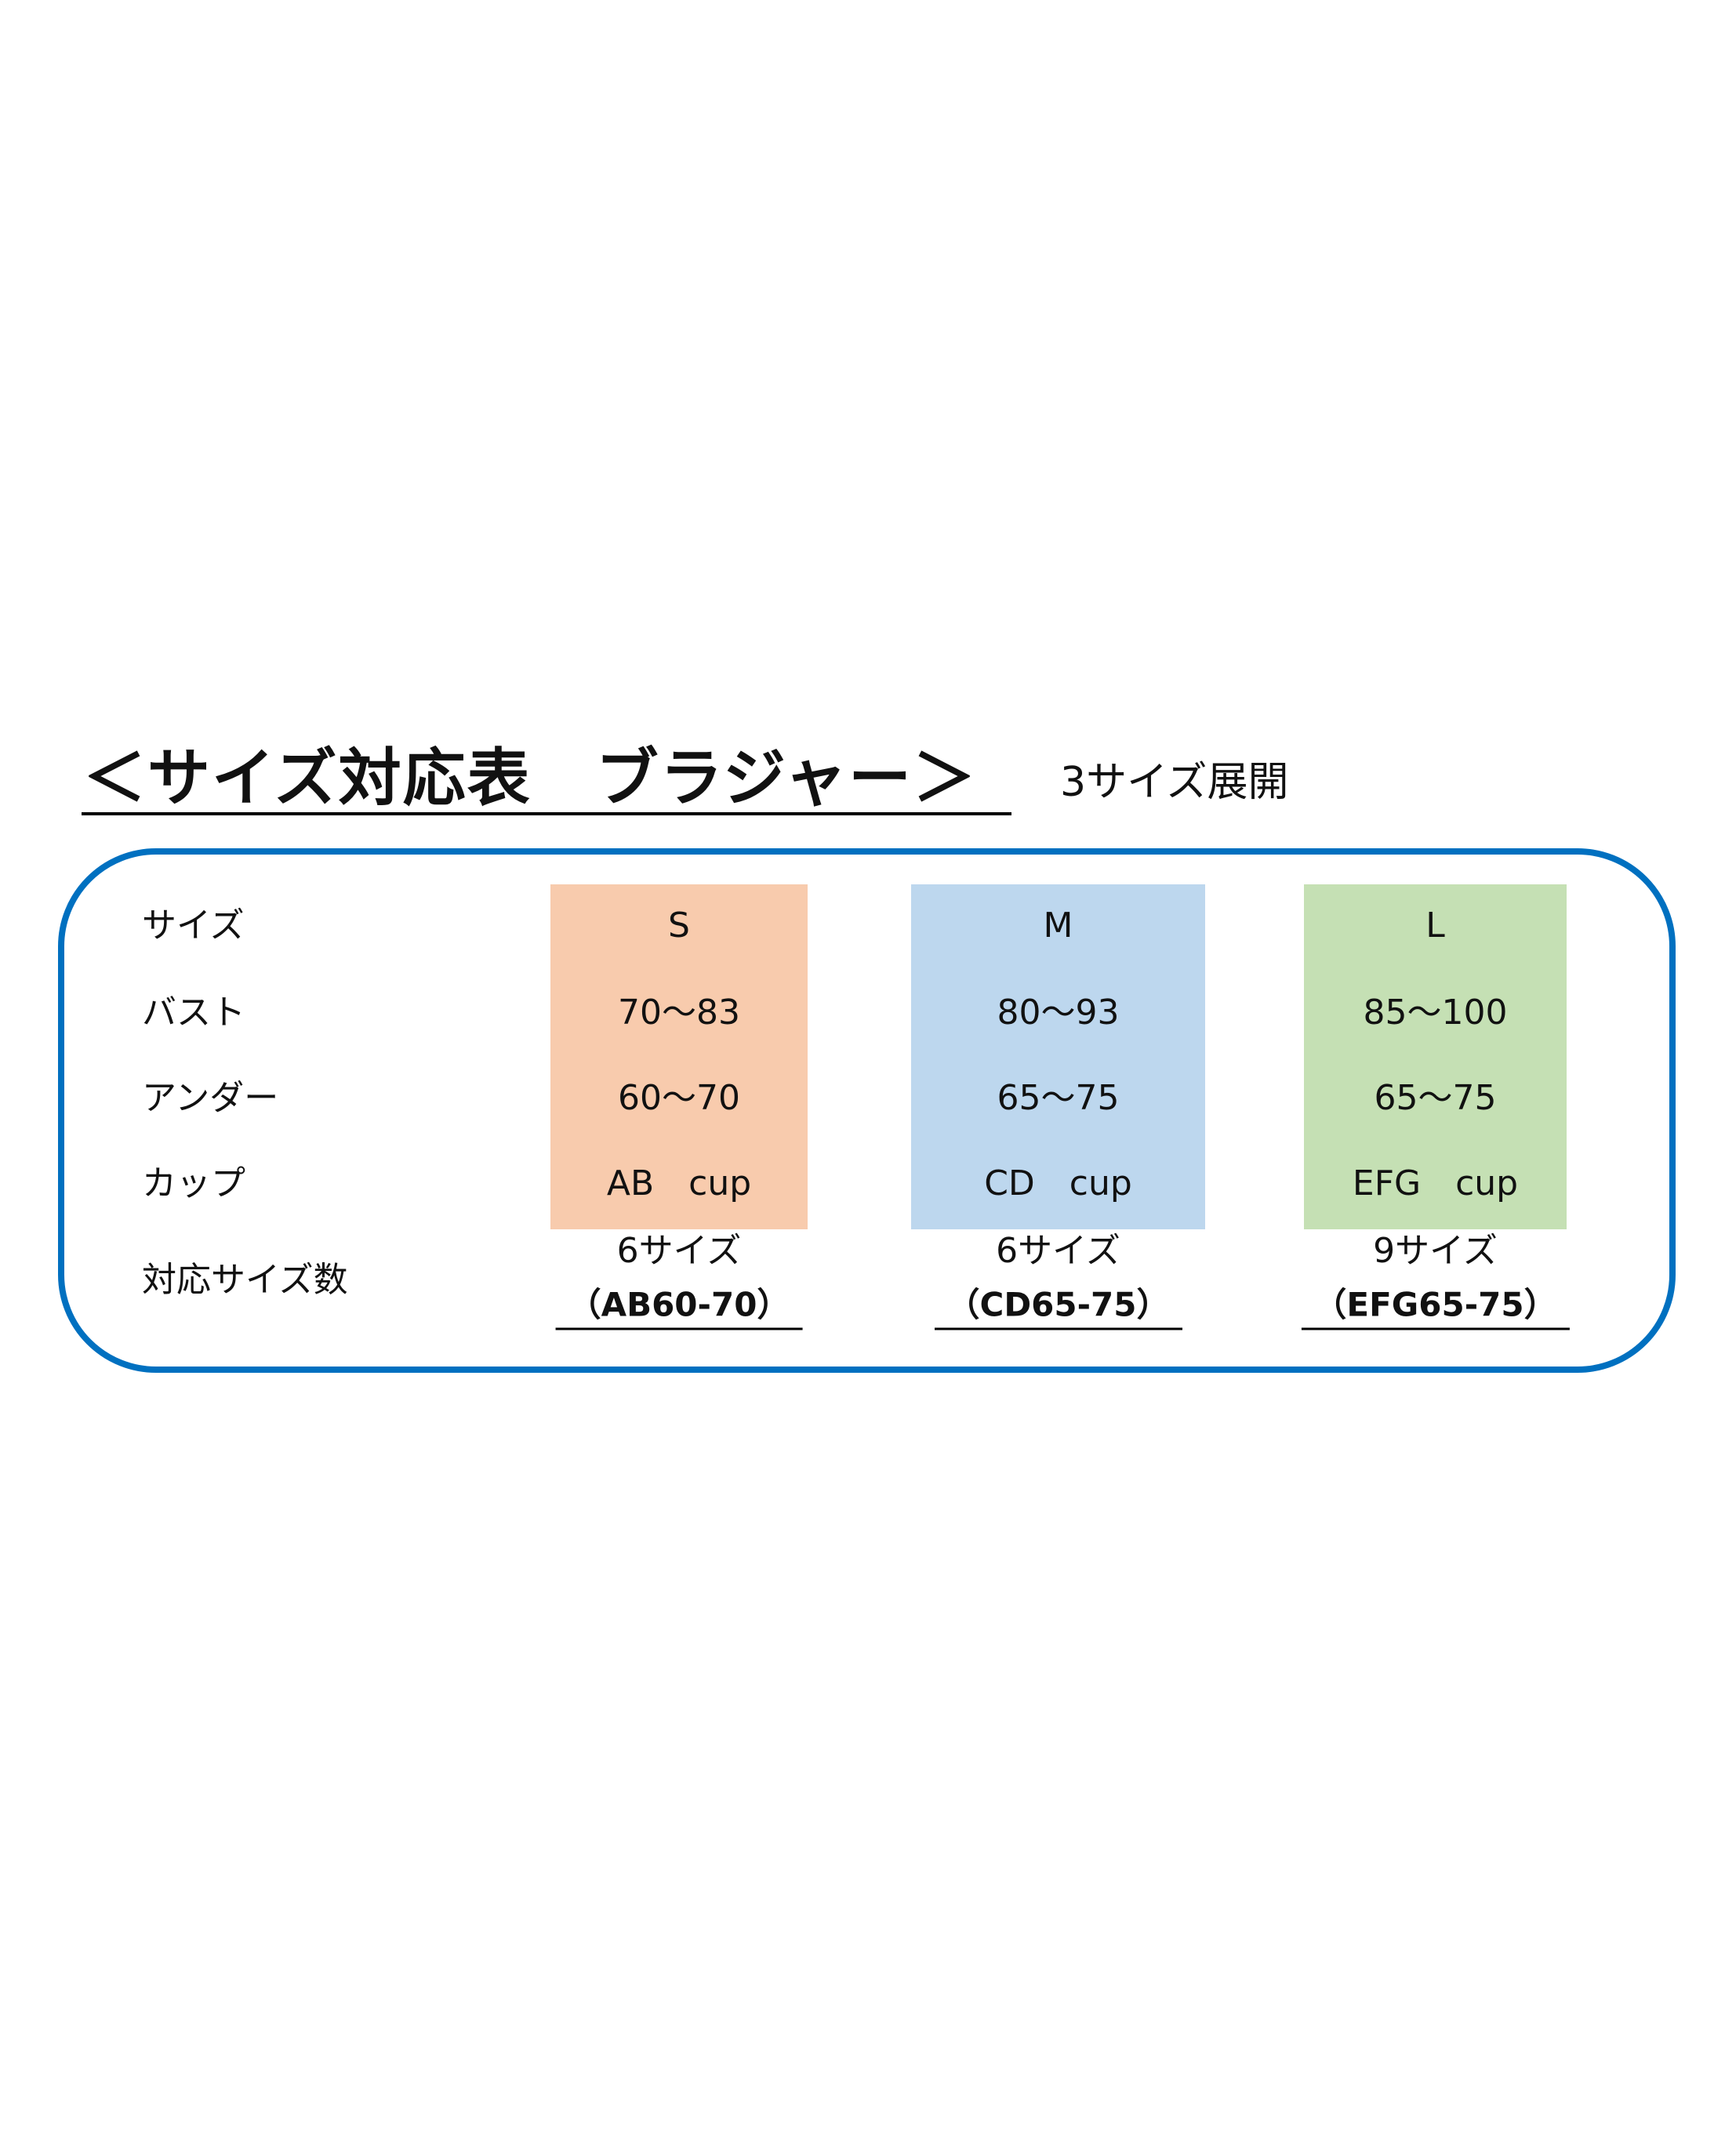 Image resolution: width=1725 pixels, height=2156 pixels. Describe the element at coordinates (679, 1098) in the screenshot. I see `cell-under: 60〜70` at that location.